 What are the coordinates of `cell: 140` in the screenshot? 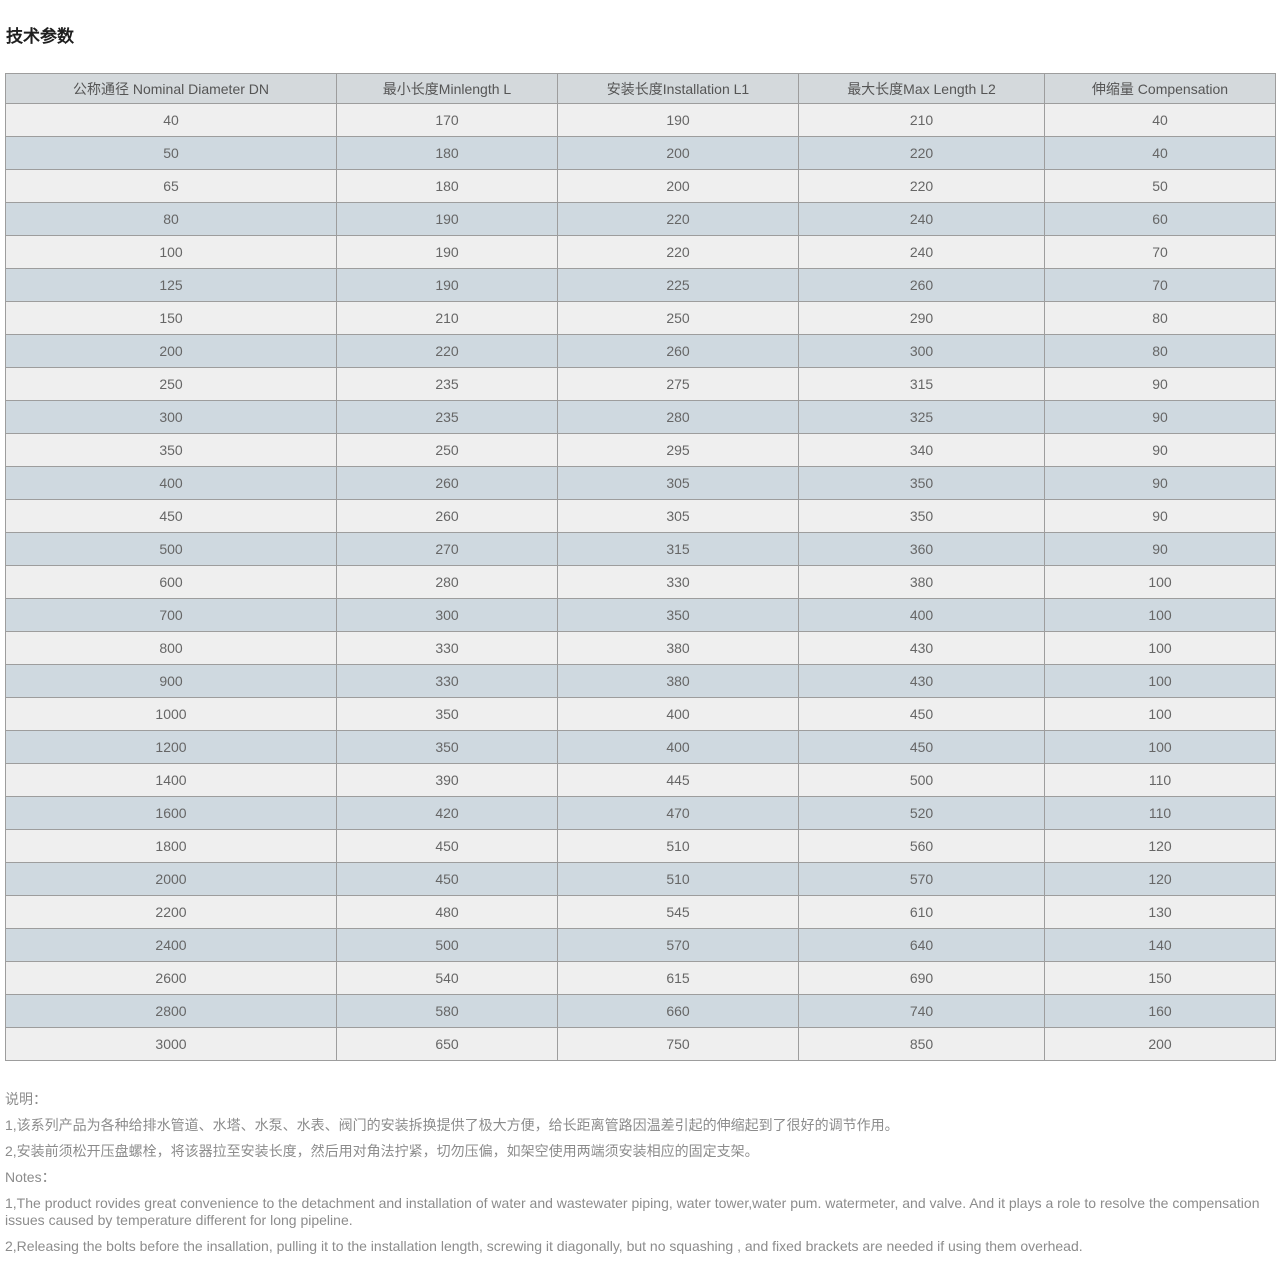 It's located at (1160, 945).